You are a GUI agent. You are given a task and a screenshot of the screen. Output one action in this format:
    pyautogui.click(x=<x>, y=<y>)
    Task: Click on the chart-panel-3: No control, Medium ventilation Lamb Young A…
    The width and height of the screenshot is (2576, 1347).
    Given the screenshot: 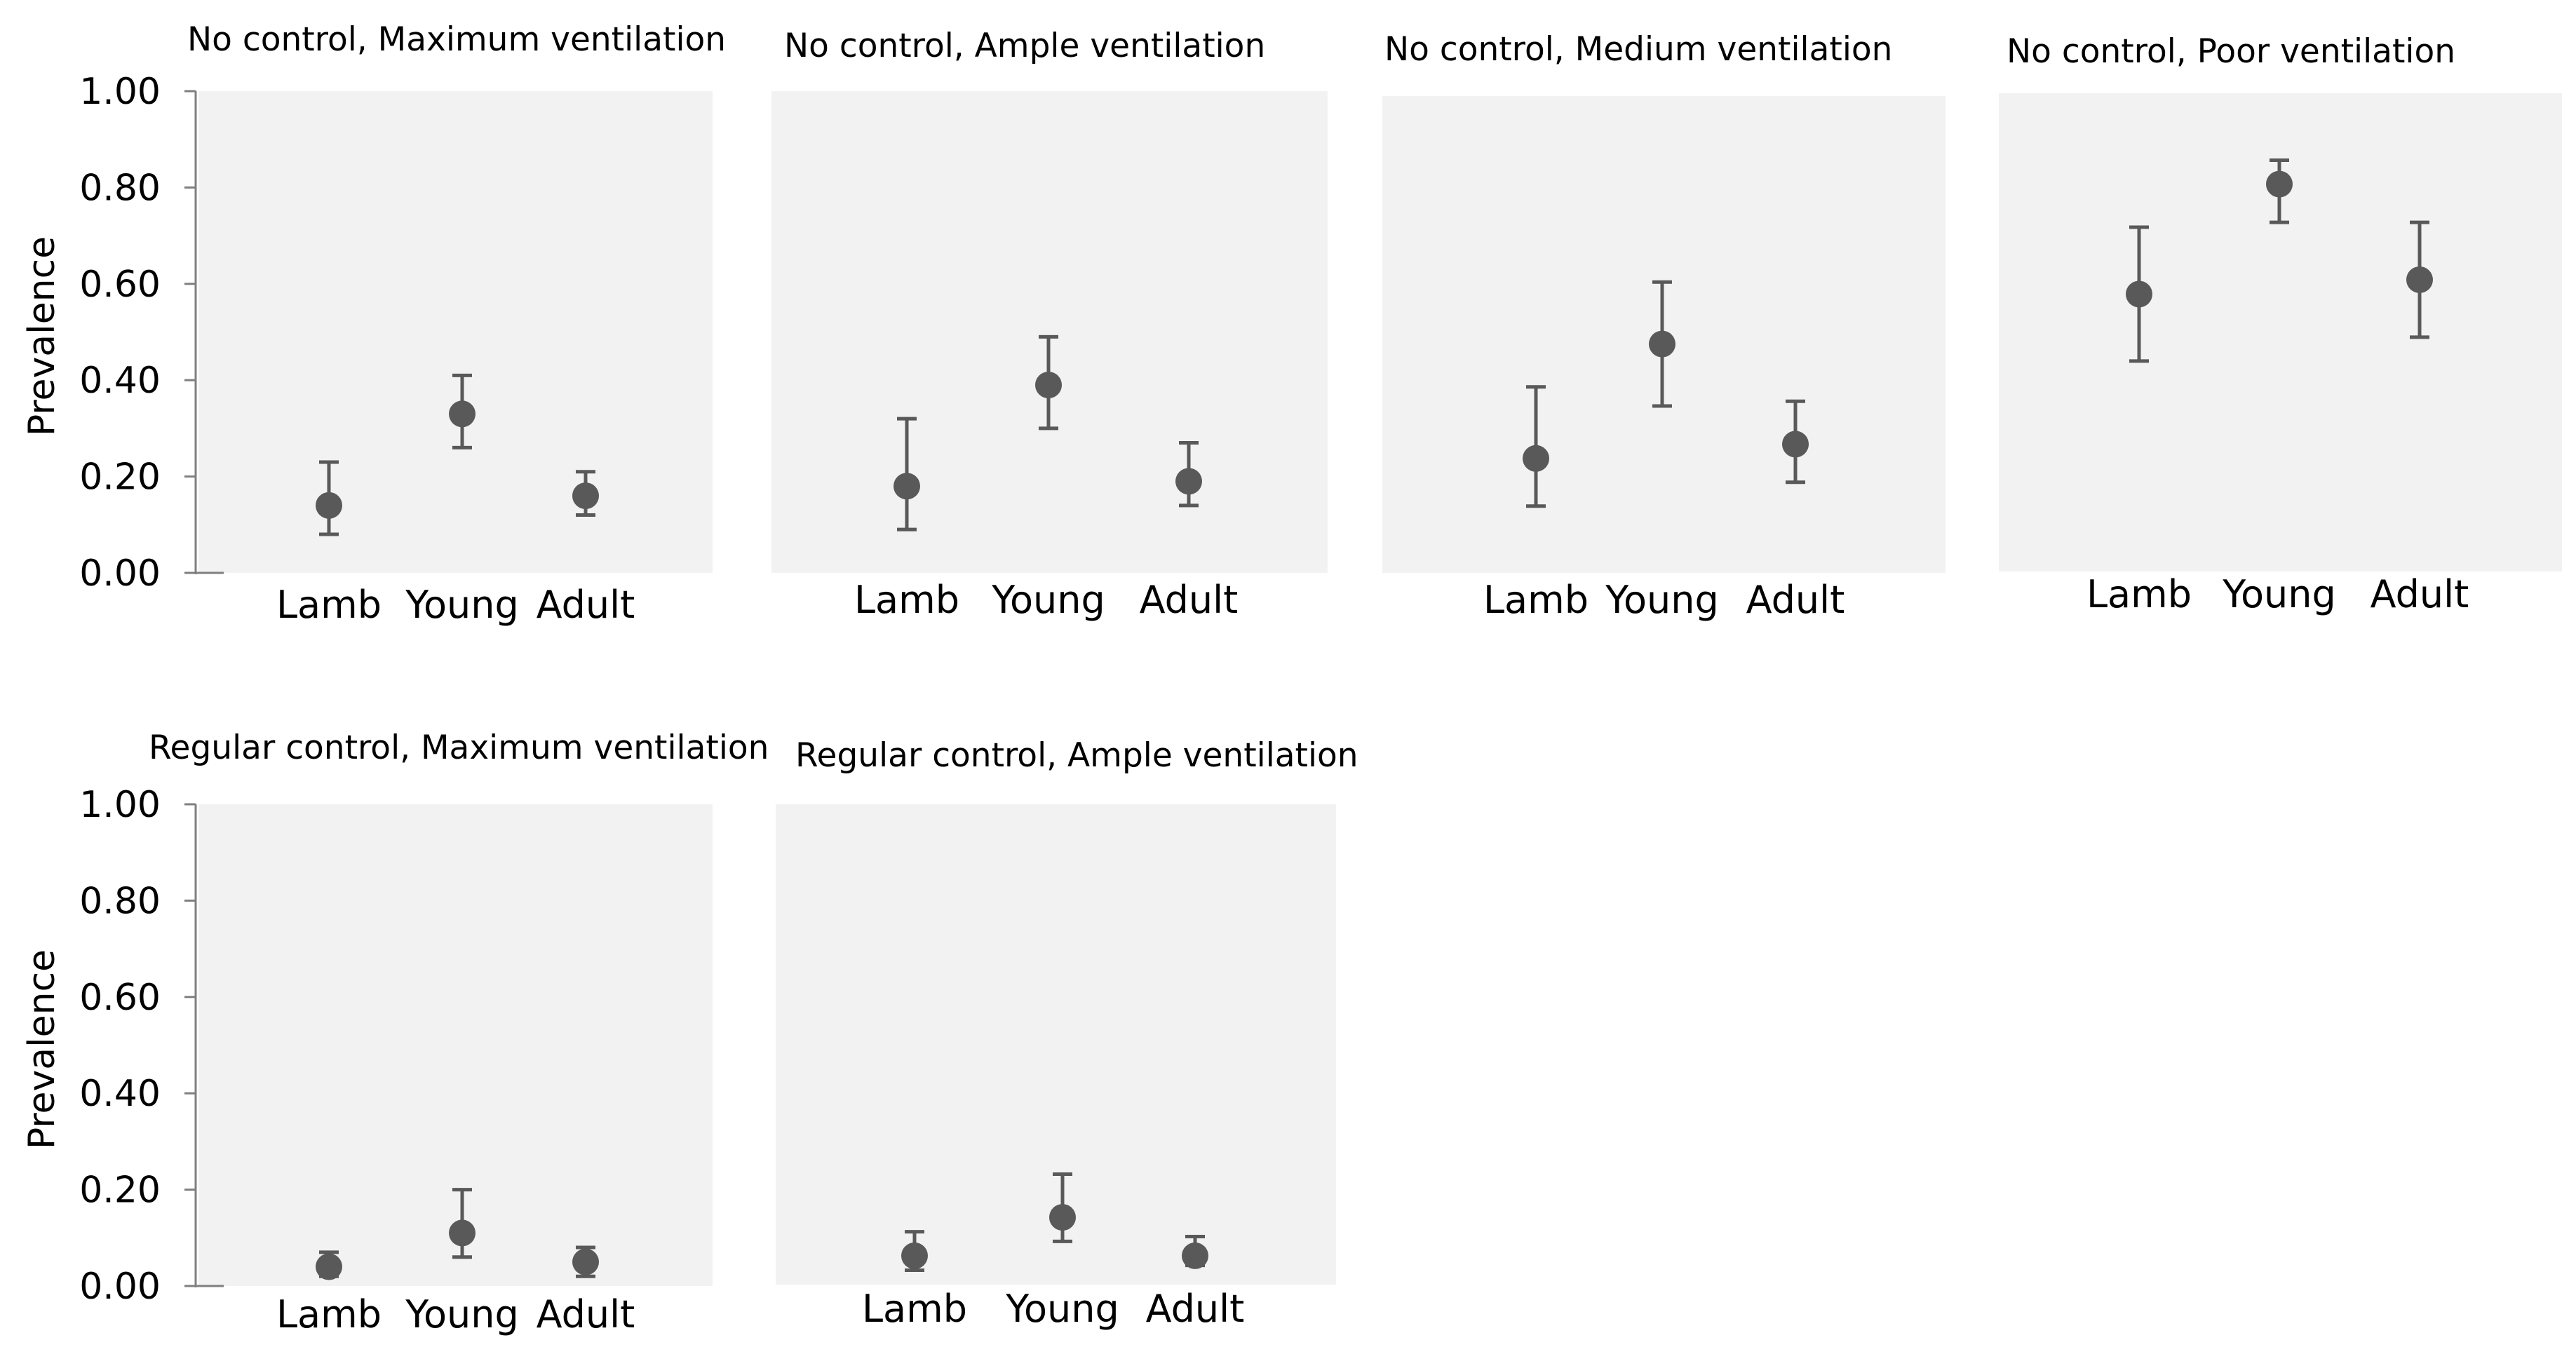 What is the action you would take?
    pyautogui.click(x=1664, y=326)
    